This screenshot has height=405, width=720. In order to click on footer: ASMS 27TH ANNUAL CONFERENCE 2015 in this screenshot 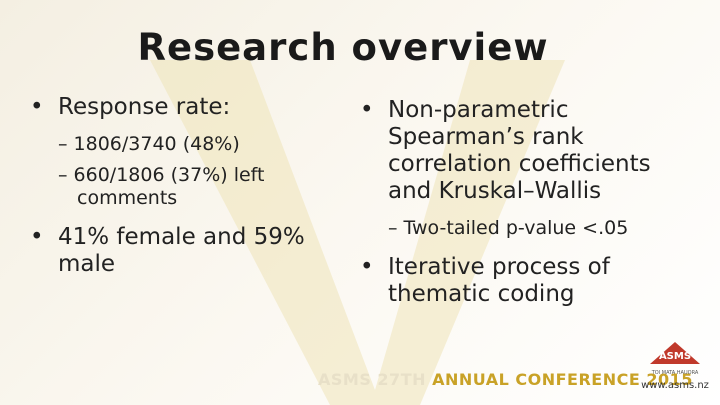, I will do `click(505, 379)`.